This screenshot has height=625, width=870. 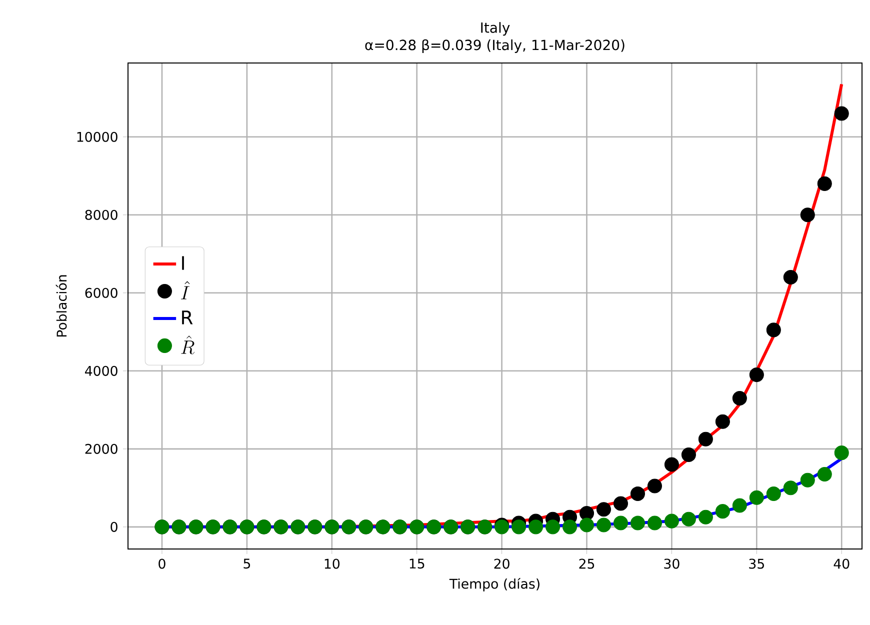 What do you see at coordinates (187, 345) in the screenshot?
I see `legend-label: $\hat{R}$` at bounding box center [187, 345].